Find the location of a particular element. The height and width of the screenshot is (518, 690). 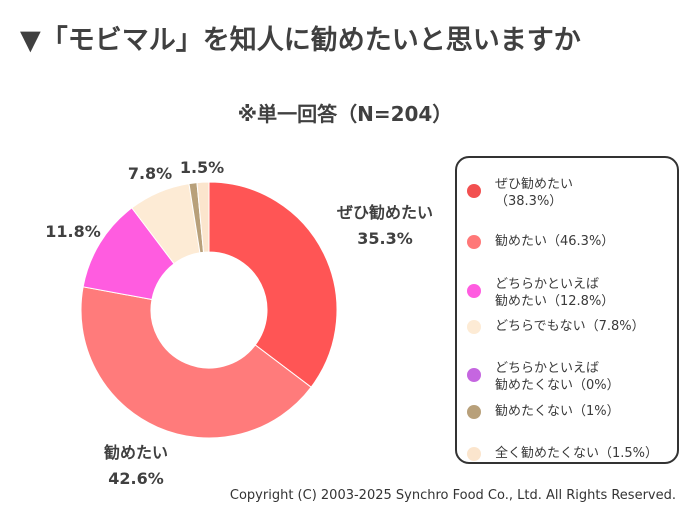

legend-label: 勧めたい（46.3%） is located at coordinates (555, 241).